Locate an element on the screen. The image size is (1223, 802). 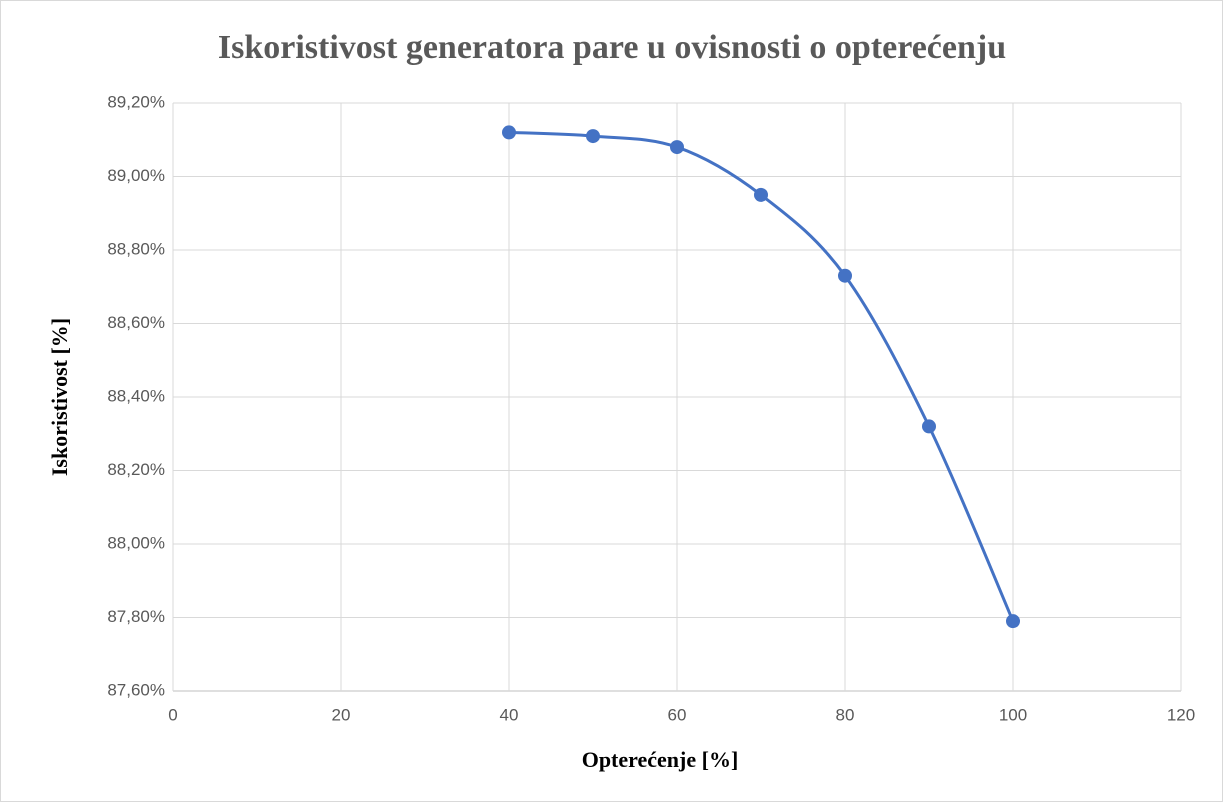
y-tick-label: 88,00% is located at coordinates (136, 542).